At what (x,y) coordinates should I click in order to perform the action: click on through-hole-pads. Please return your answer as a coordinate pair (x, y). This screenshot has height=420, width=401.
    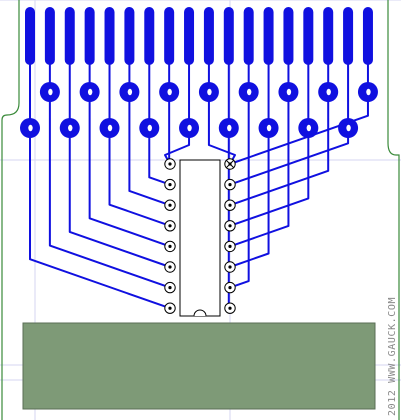
    Looking at the image, I should click on (199, 110).